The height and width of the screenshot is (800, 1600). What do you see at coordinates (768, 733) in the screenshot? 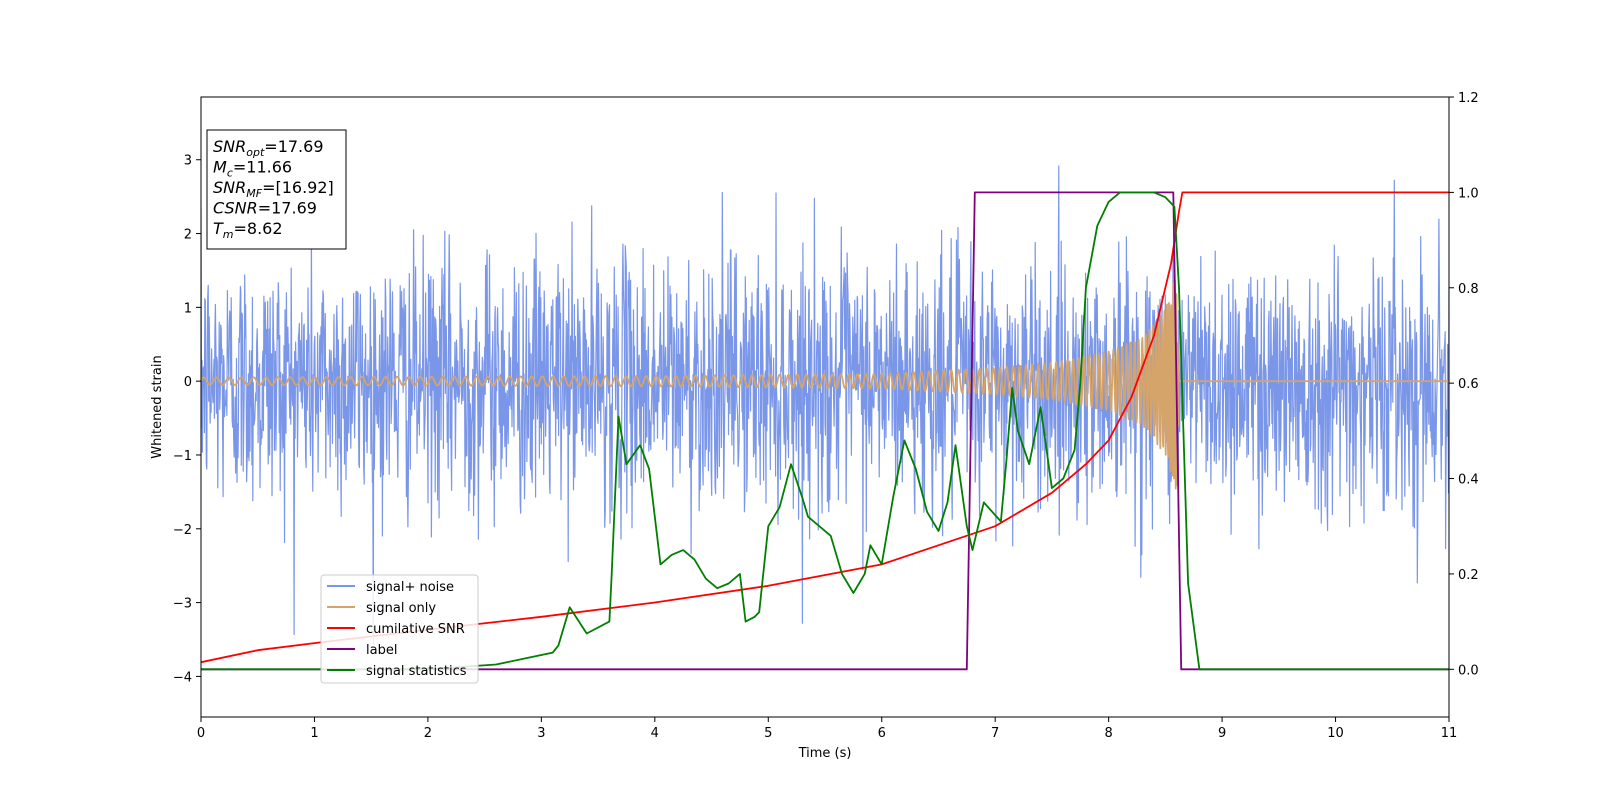
I see `x-tick-label: 5` at bounding box center [768, 733].